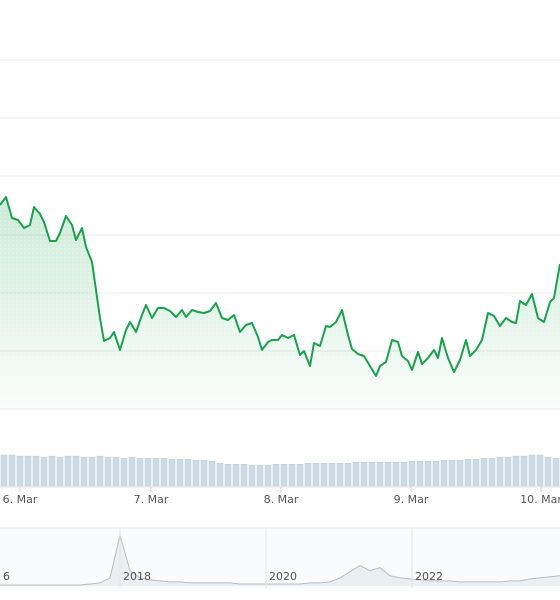  I want to click on navigator-label: 6, so click(6, 576).